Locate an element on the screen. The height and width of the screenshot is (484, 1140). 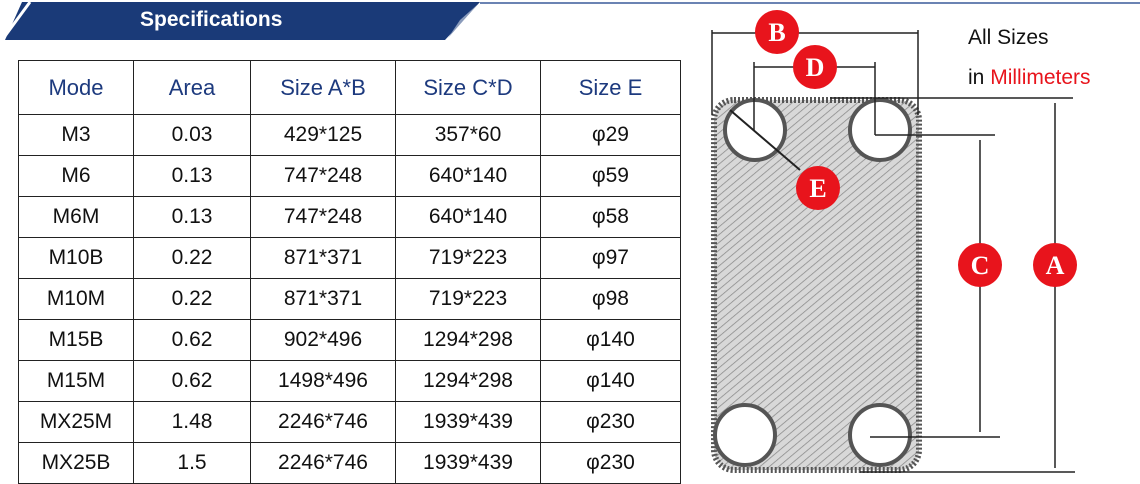
table-row: M10M 0.22 871*371 719*223 φ98 is located at coordinates (349, 299).